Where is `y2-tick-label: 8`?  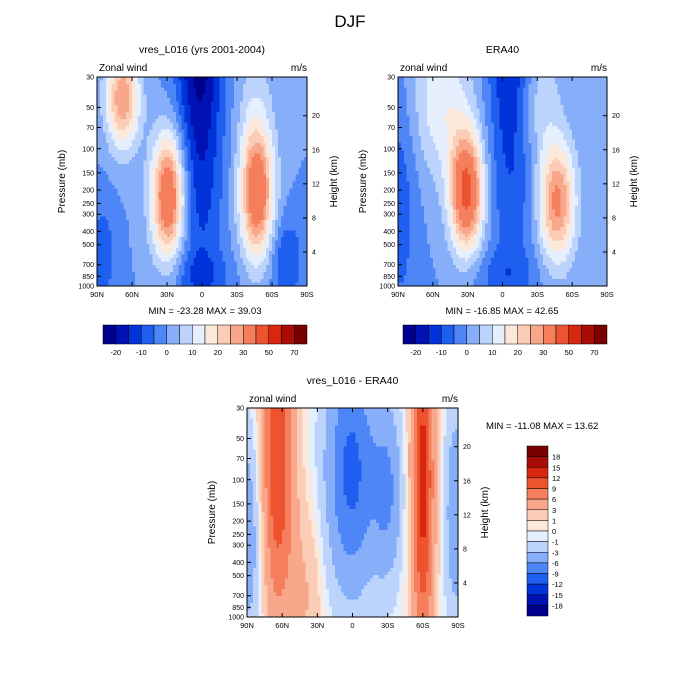 y2-tick-label: 8 is located at coordinates (314, 218).